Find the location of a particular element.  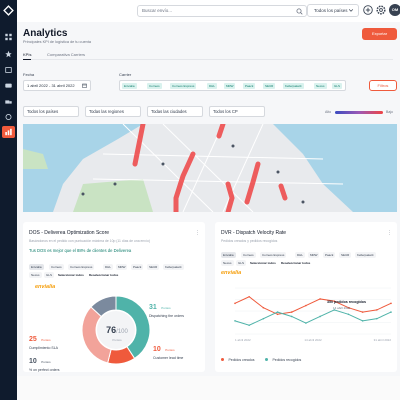

x-tick-label: 31 abril 2022 is located at coordinates (383, 340).